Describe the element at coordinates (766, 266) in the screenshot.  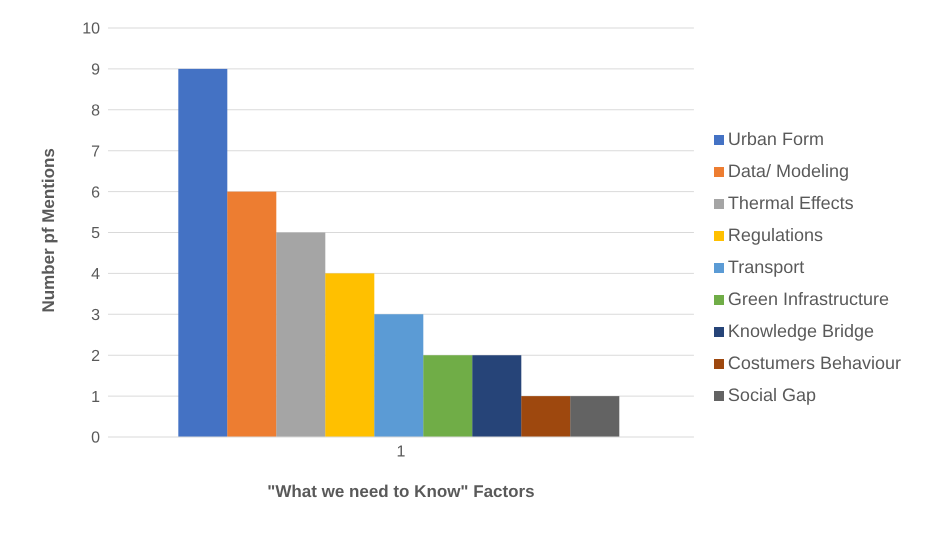
I see `legend-label: Transport` at that location.